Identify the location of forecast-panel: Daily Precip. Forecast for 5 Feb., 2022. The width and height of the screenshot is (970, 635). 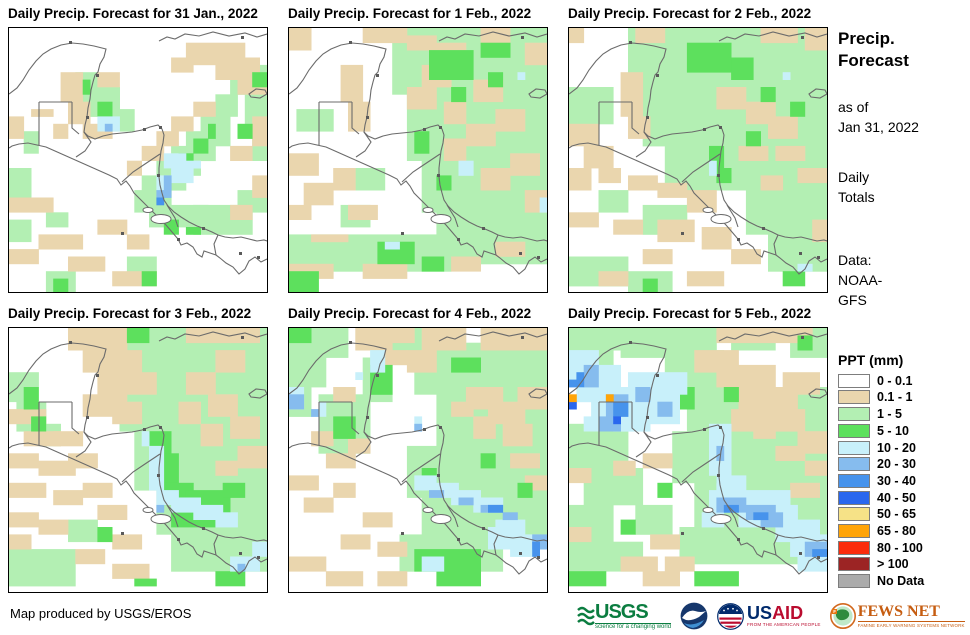
(702, 449).